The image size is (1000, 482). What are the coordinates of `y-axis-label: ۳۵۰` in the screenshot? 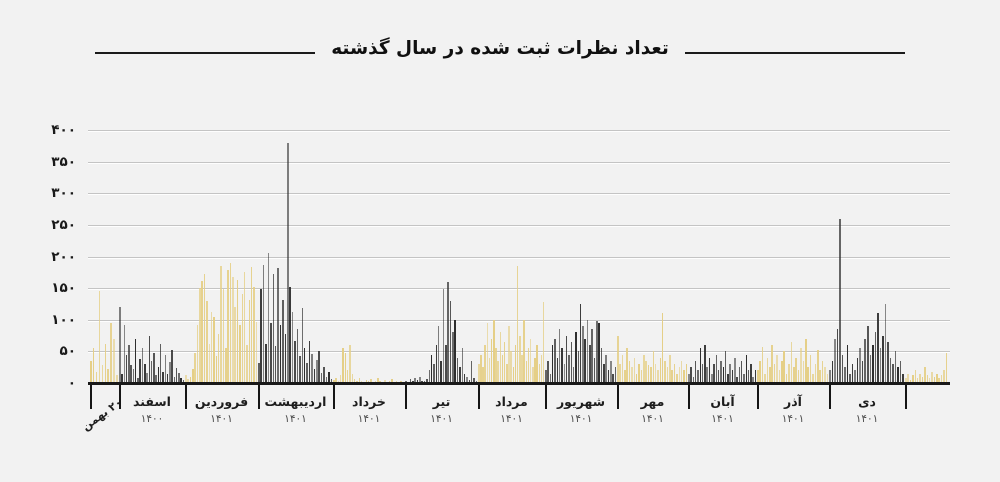 It's located at (63, 161).